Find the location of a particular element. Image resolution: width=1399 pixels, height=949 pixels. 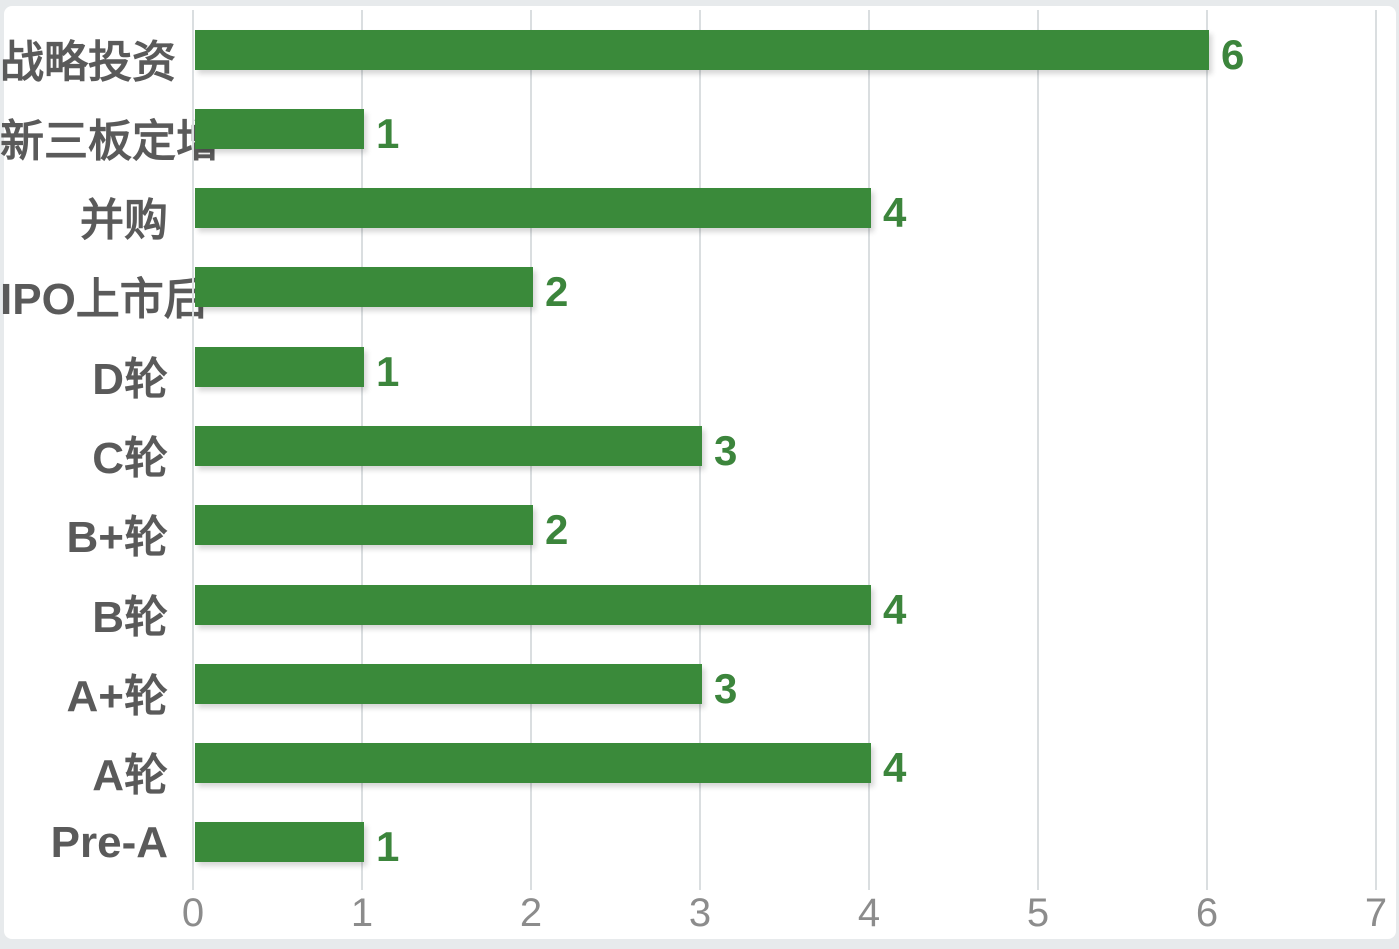

x-tick-label: 1 is located at coordinates (362, 913).